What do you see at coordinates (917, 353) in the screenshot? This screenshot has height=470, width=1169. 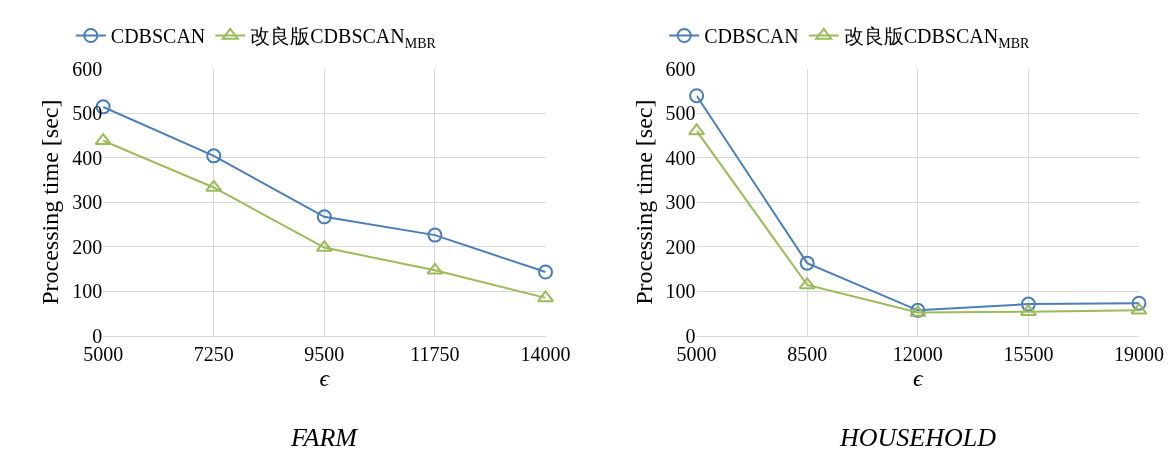 I see `x-tick-label: 12000` at bounding box center [917, 353].